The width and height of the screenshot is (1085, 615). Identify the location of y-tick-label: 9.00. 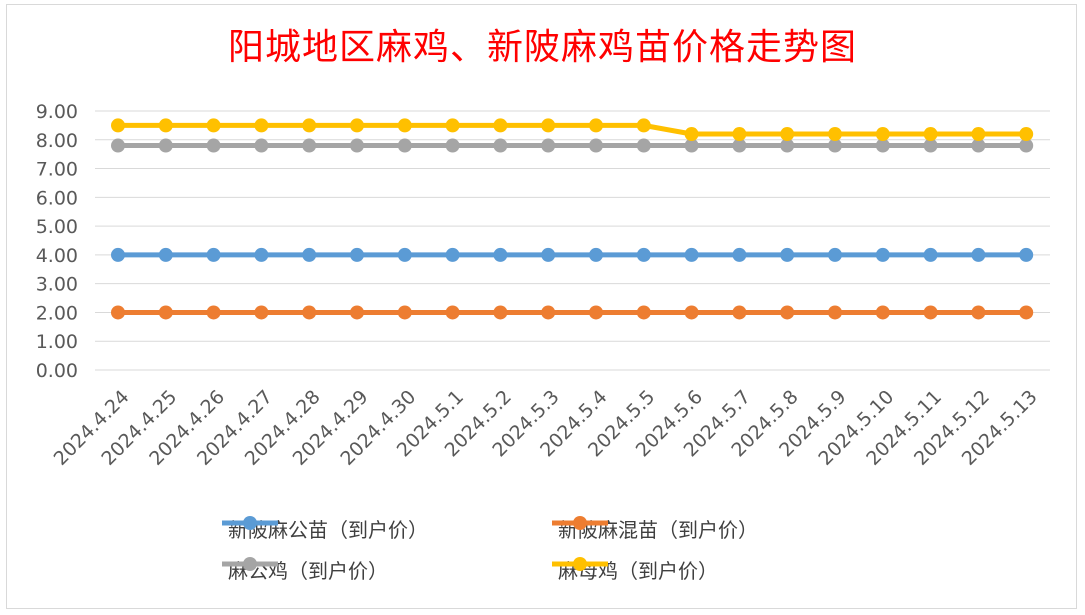
(57, 112).